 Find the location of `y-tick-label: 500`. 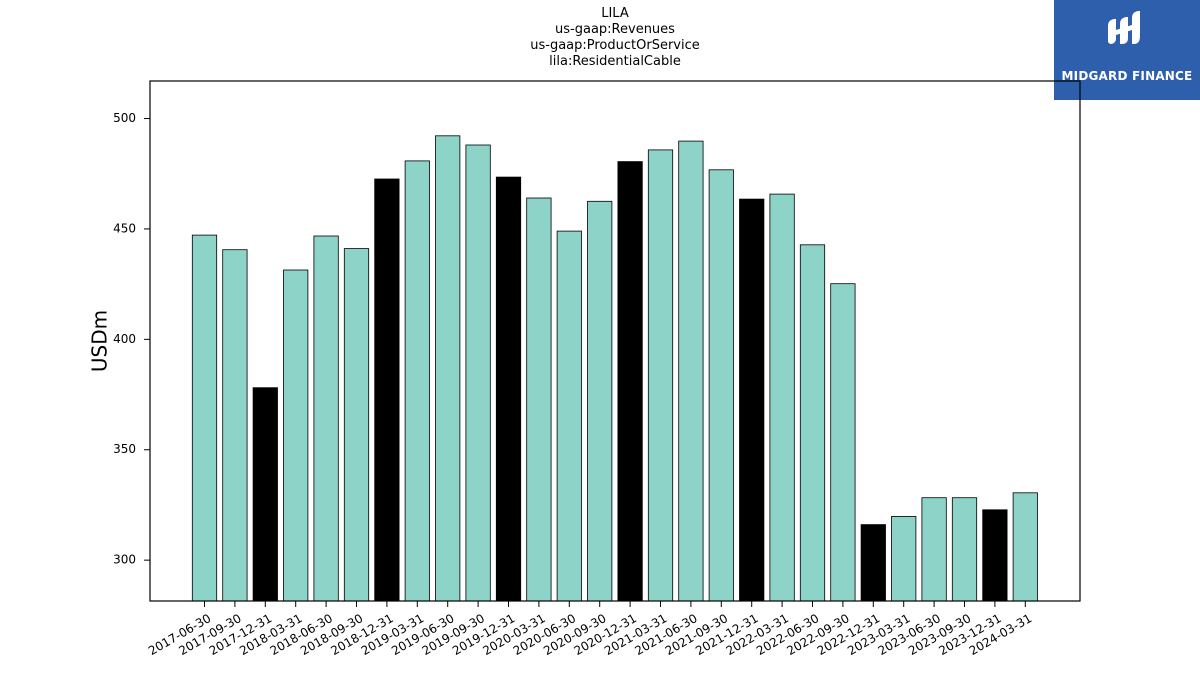

y-tick-label: 500 is located at coordinates (124, 118).